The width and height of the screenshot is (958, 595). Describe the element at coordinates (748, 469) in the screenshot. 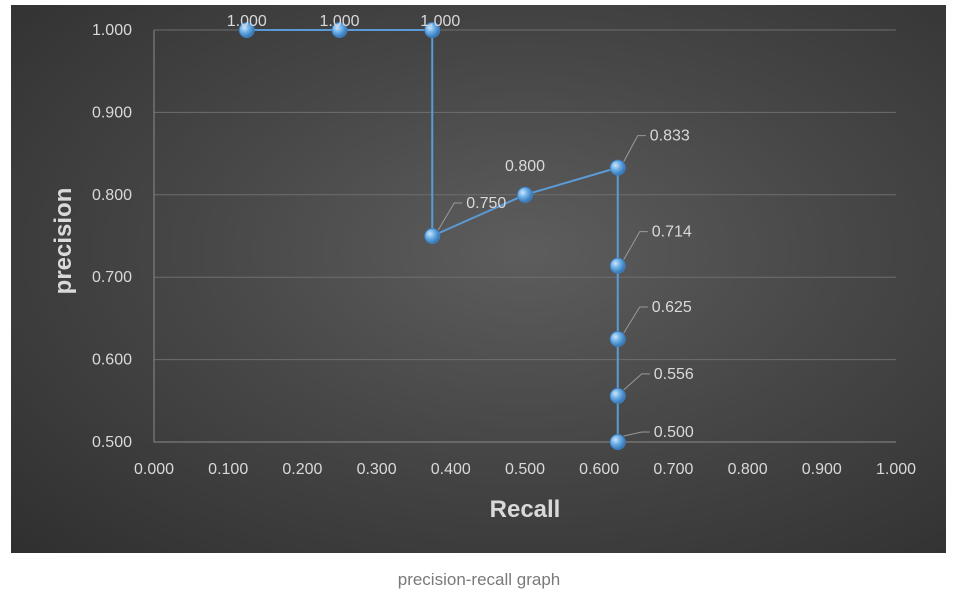

I see `x-tick-label: 0.800` at that location.